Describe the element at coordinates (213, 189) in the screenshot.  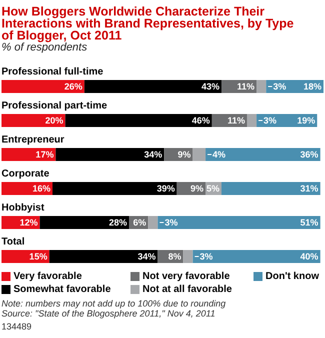
I see `data-label: 5%` at that location.